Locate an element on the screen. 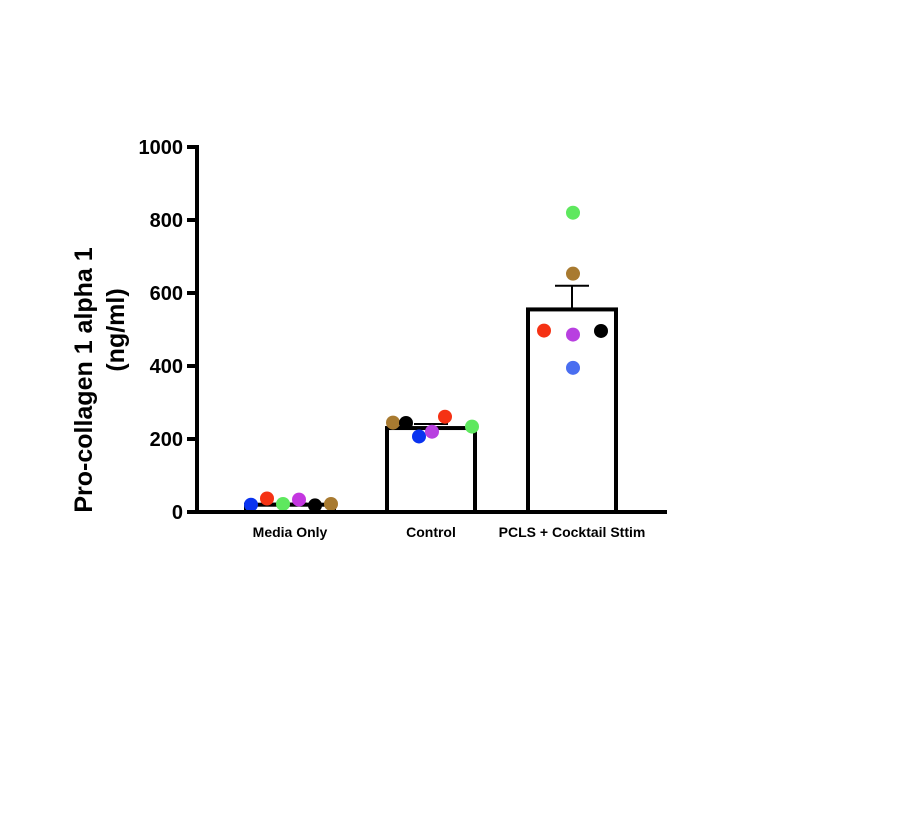 This screenshot has width=902, height=820. y-axis-title-line-1: Pro-collagen 1 alpha 1 is located at coordinates (84, 379).